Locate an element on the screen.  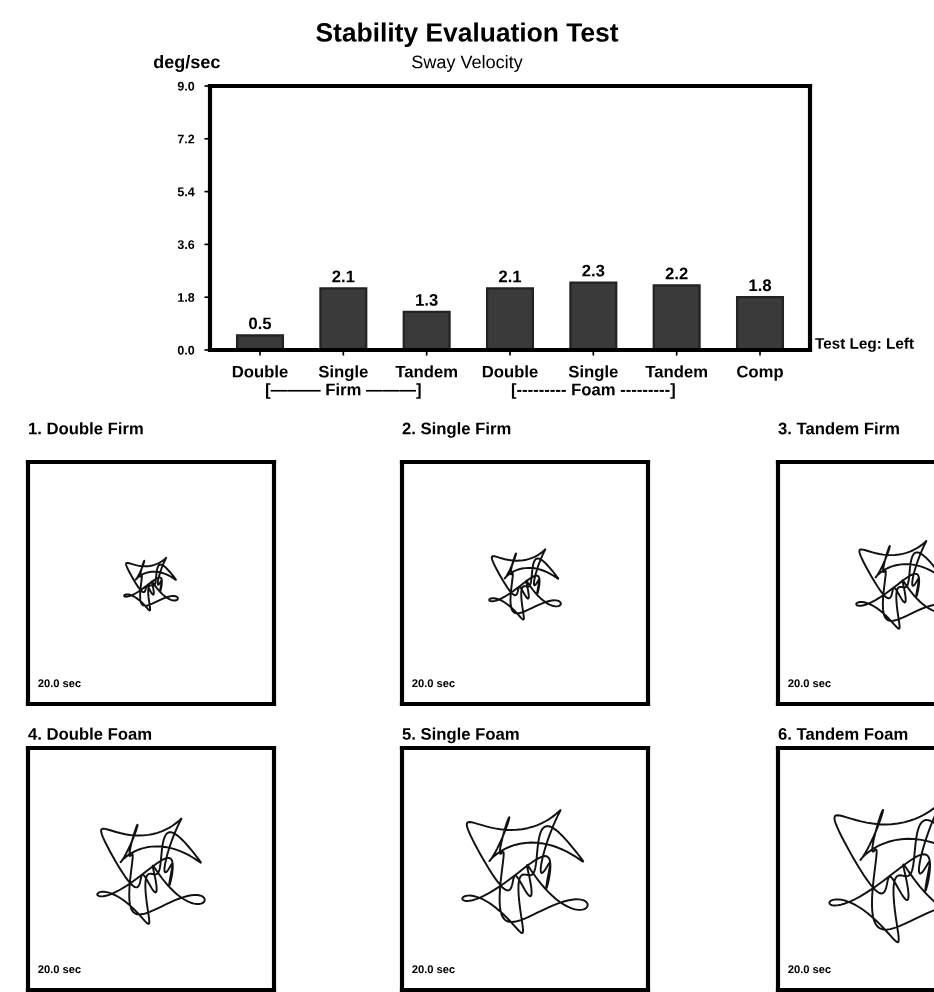
y-axis-title: deg/sec is located at coordinates (186, 63).